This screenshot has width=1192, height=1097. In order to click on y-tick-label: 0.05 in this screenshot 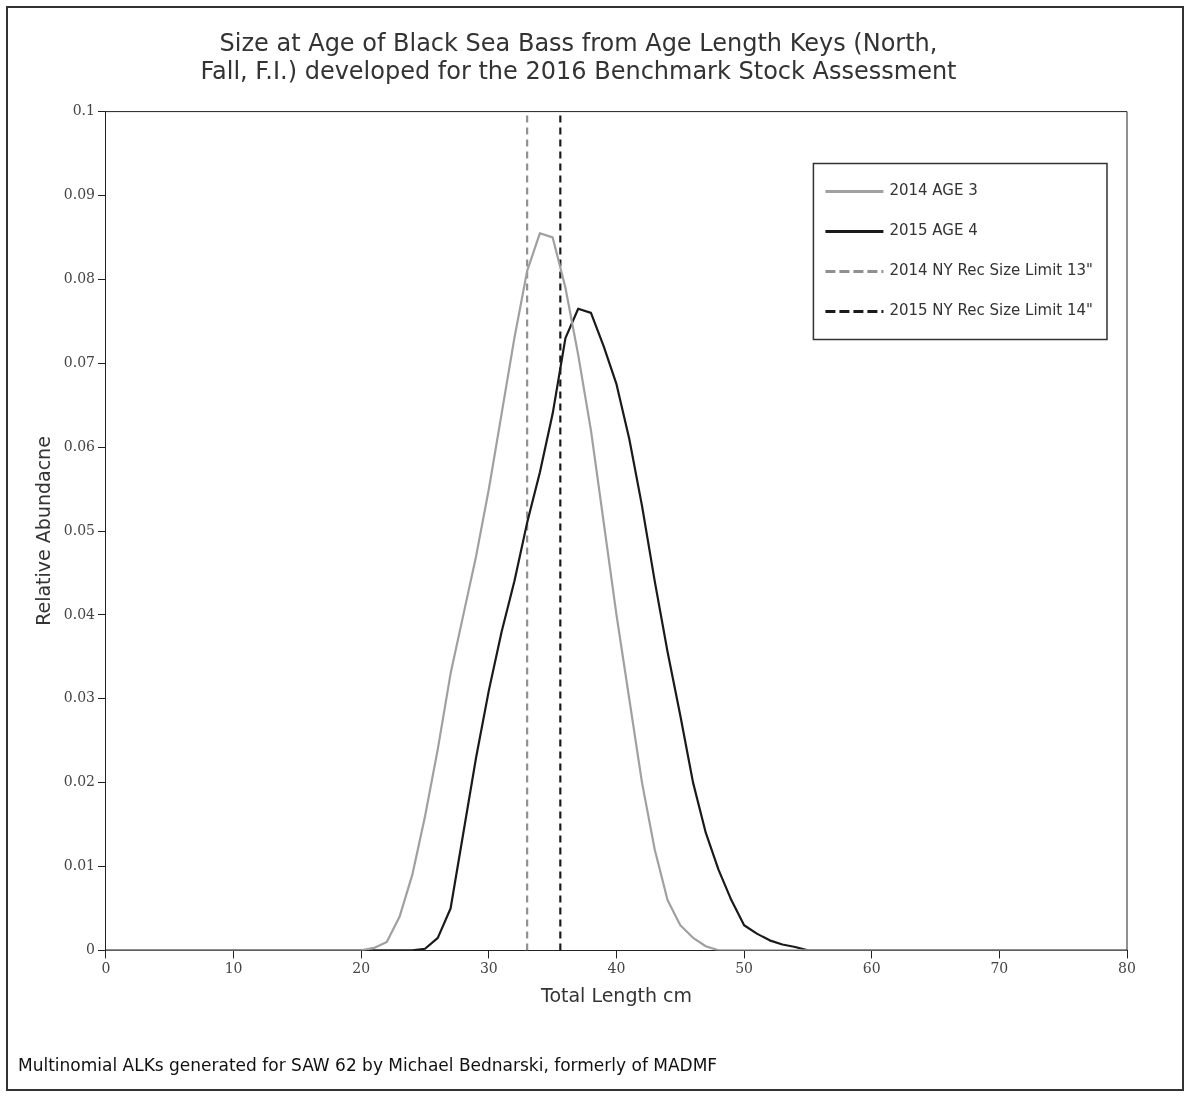, I will do `click(79, 529)`.